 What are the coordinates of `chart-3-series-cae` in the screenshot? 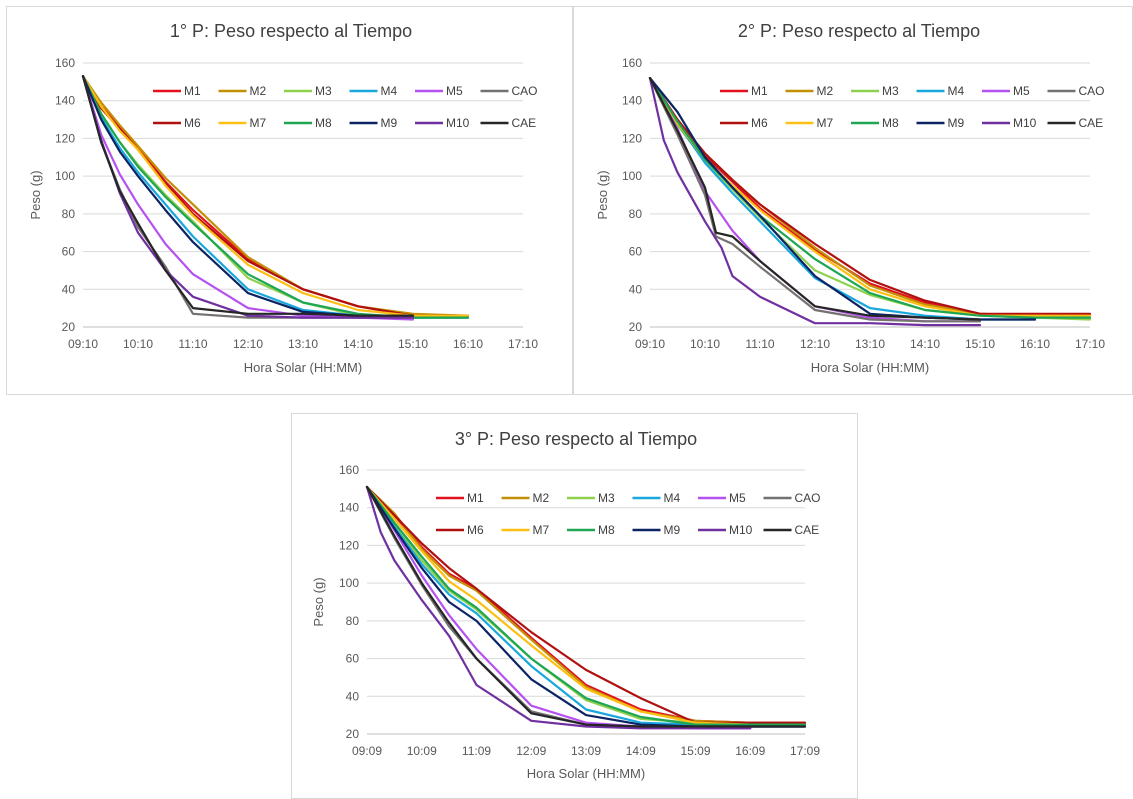 It's located at (586, 606).